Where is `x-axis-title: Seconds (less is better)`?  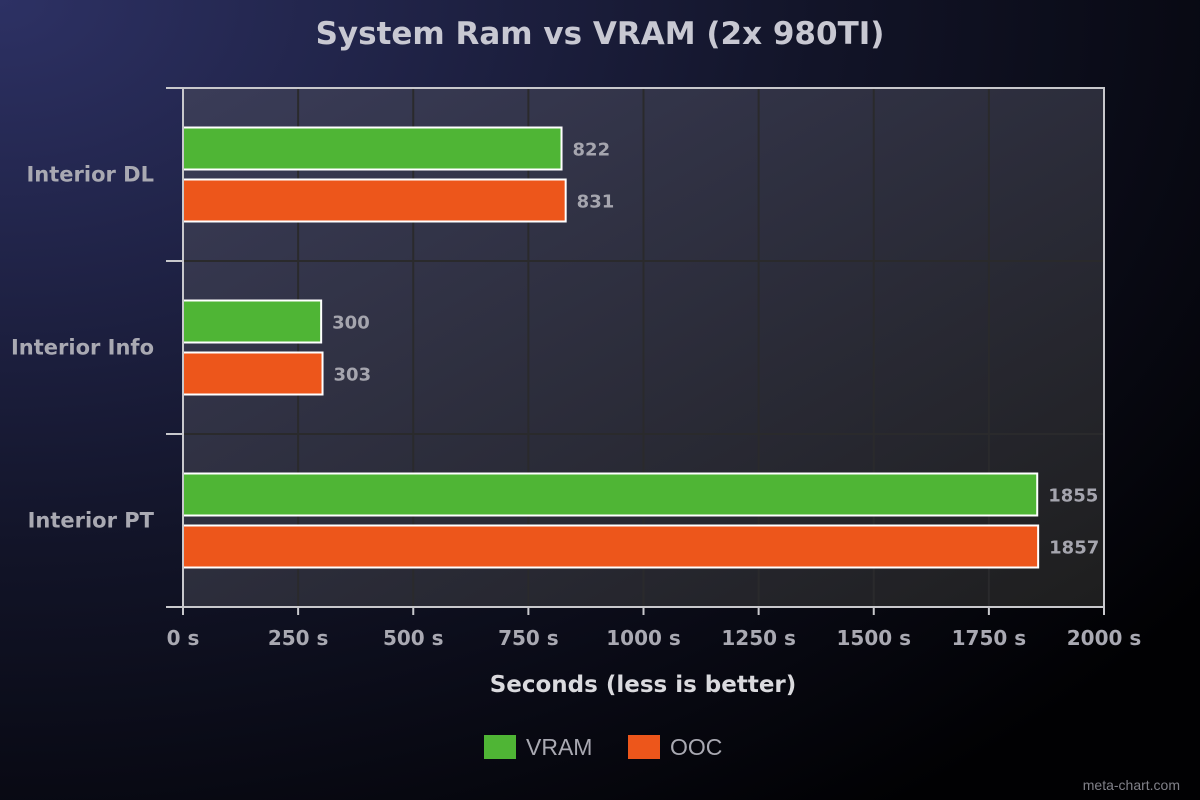 x-axis-title: Seconds (less is better) is located at coordinates (643, 685).